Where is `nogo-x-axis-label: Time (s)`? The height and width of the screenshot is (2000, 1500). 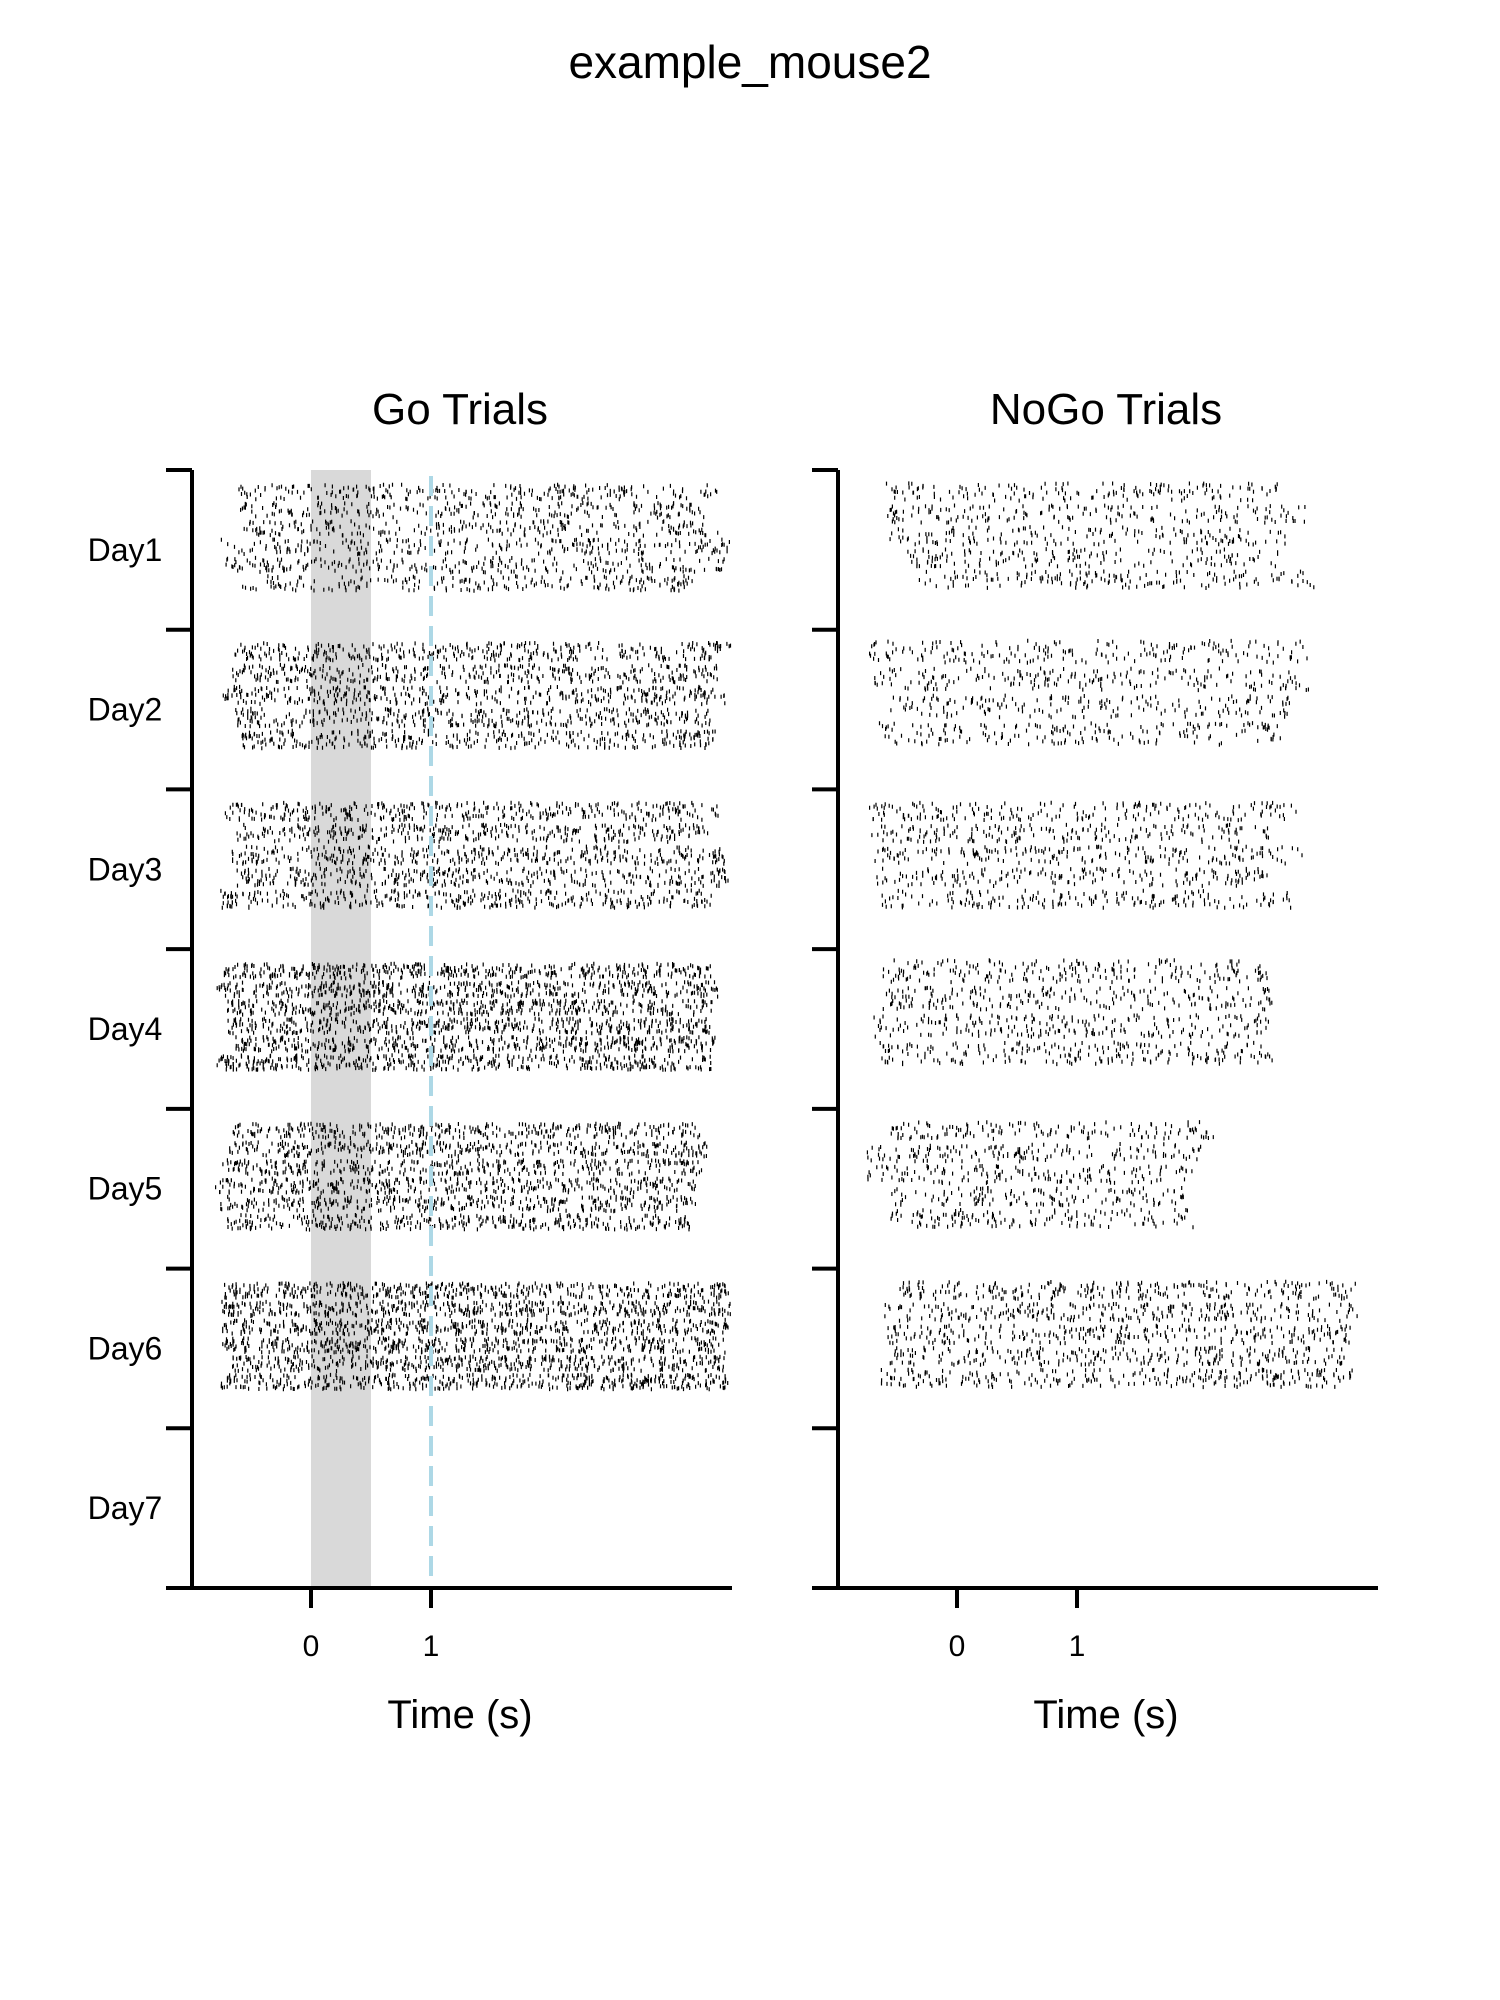 nogo-x-axis-label: Time (s) is located at coordinates (1105, 1715).